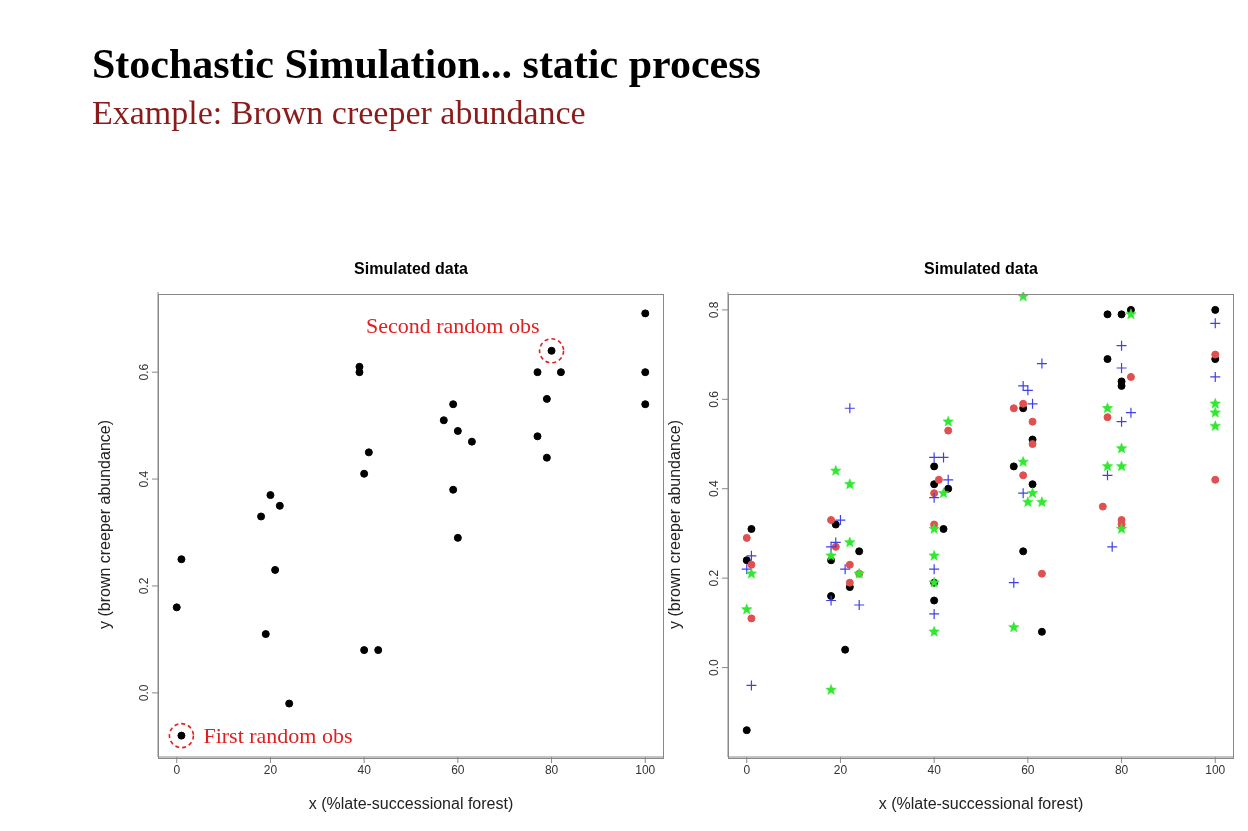  Describe the element at coordinates (427, 64) in the screenshot. I see `text: Stochastic Simulation... static process` at that location.